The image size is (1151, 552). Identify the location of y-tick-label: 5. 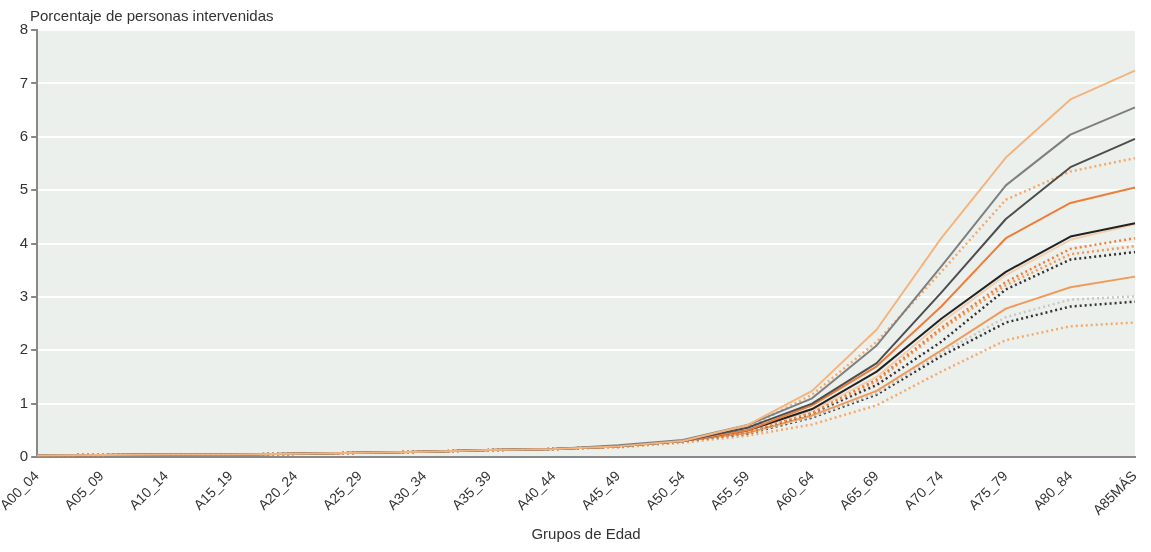
(24, 189).